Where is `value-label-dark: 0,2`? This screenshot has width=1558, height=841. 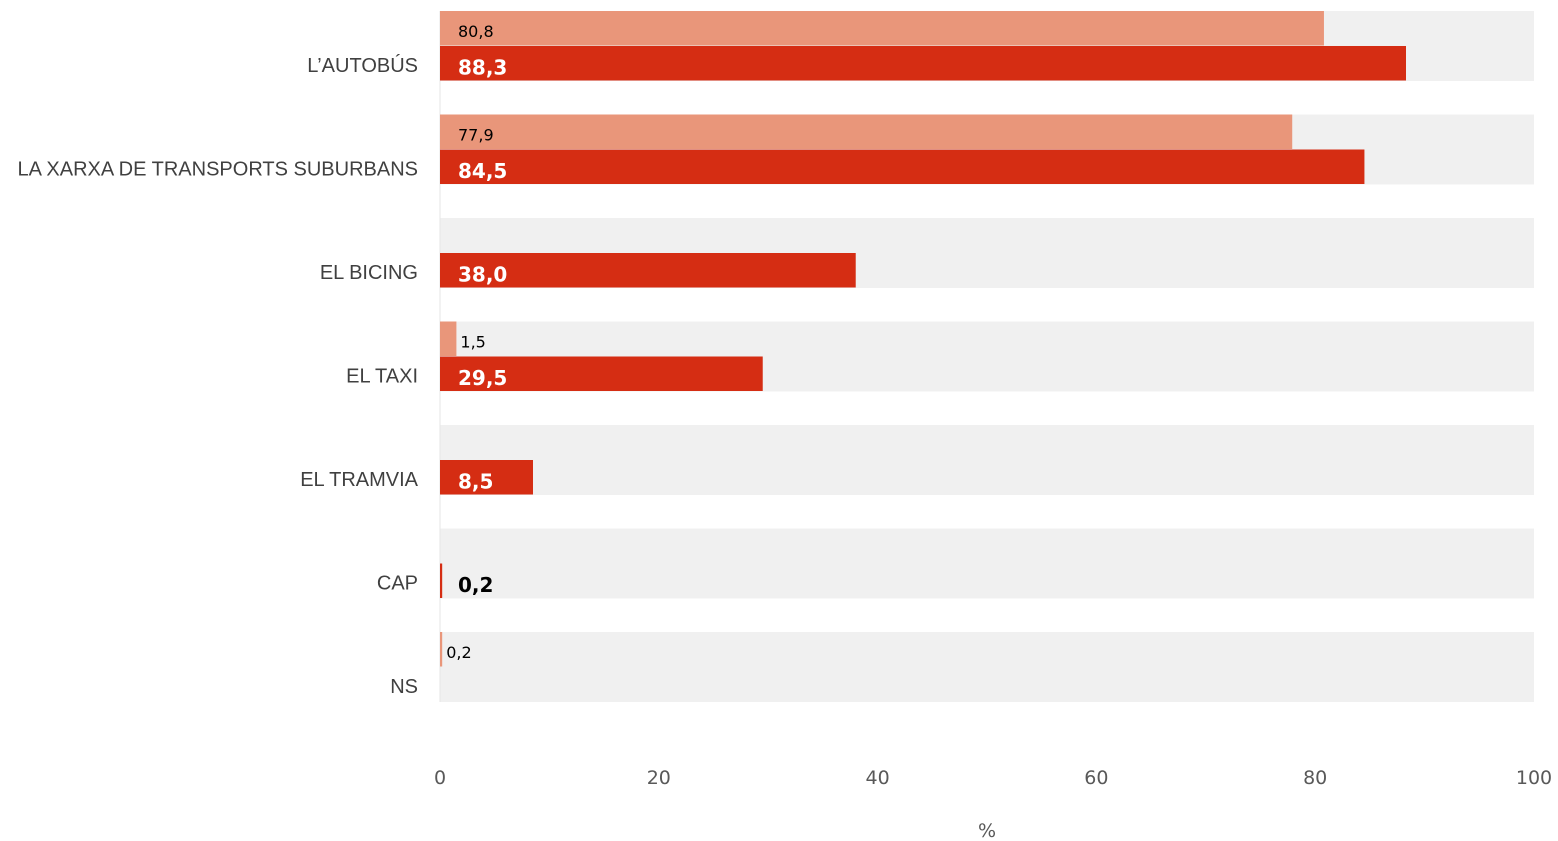 value-label-dark: 0,2 is located at coordinates (475, 585).